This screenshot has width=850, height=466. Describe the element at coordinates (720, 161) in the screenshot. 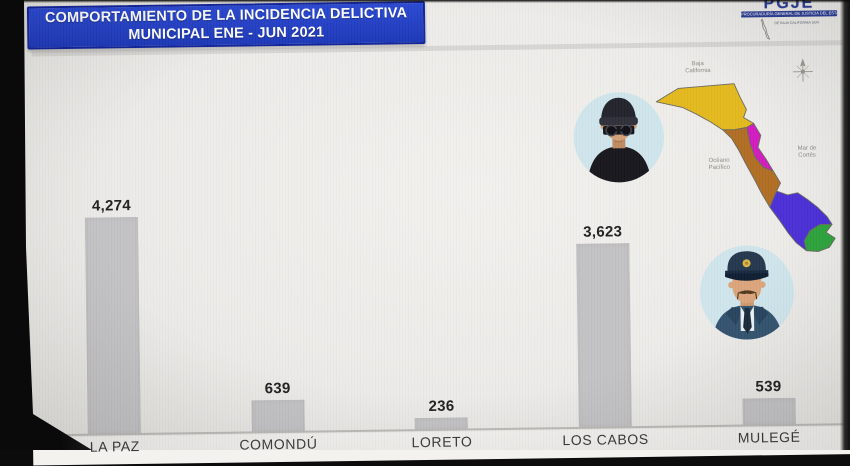

I see `map-label-west-1: Océano` at that location.